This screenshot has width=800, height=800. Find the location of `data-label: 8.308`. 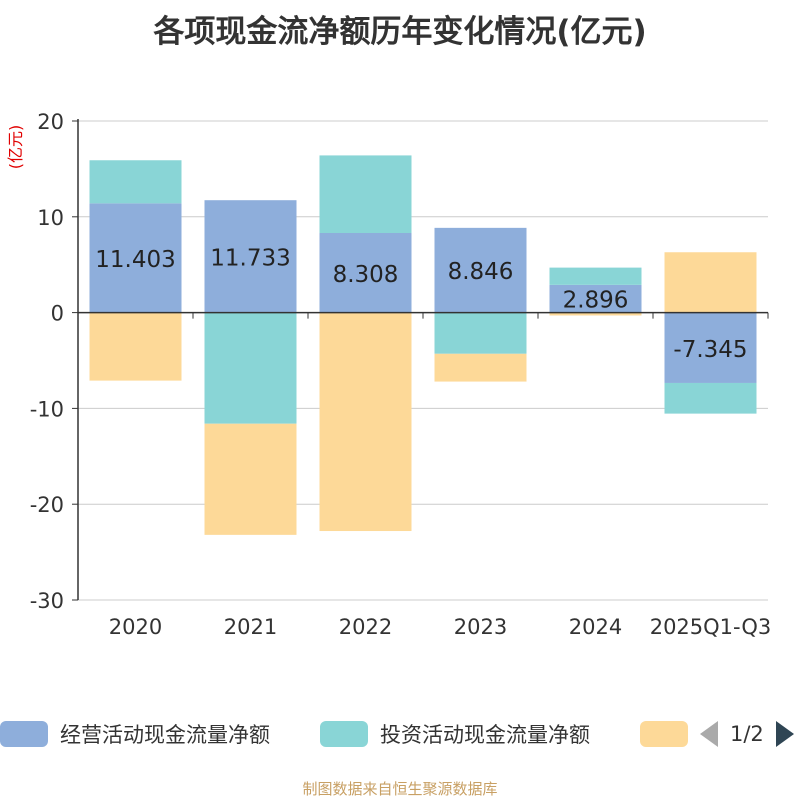

data-label: 8.308 is located at coordinates (366, 275).